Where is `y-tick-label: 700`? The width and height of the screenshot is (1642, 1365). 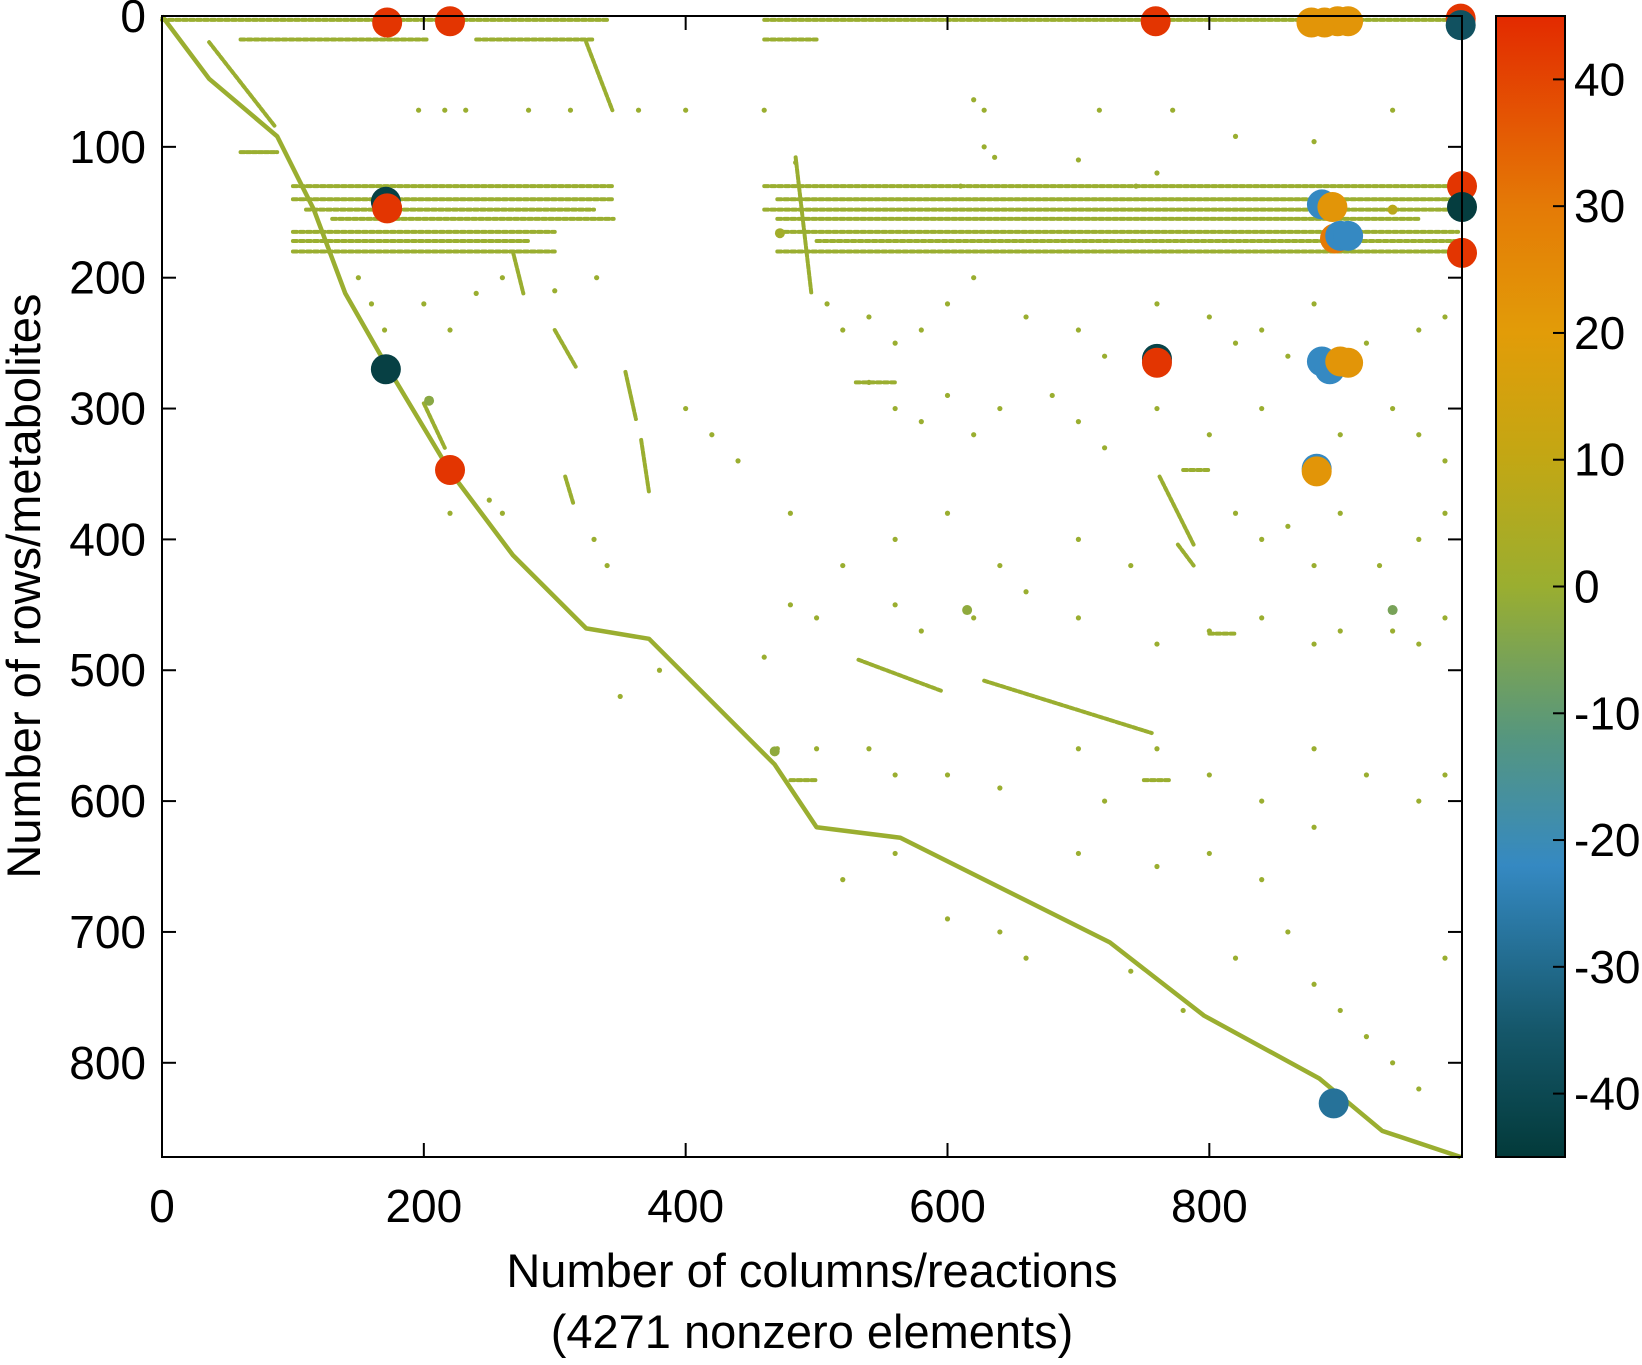 y-tick-label: 700 is located at coordinates (107, 932).